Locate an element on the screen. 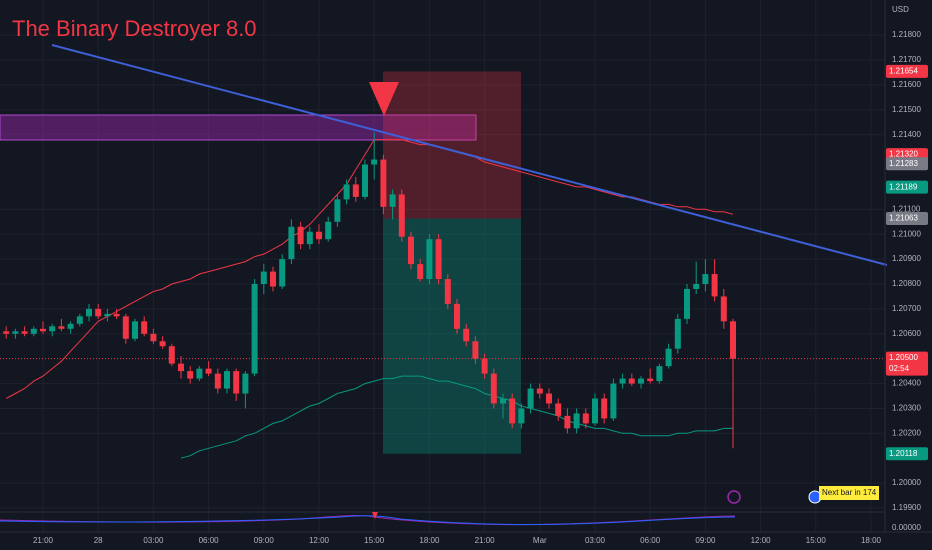 This screenshot has width=932, height=550. sell-signal is located at coordinates (384, 99).